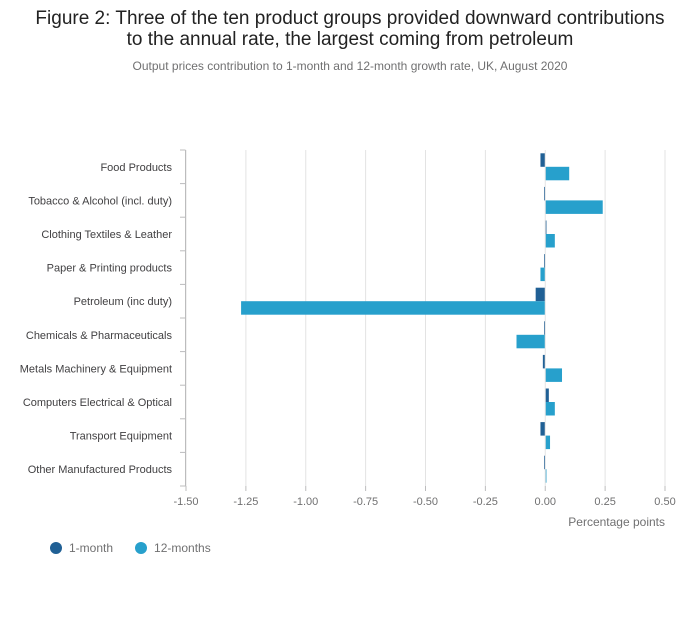 Image resolution: width=700 pixels, height=635 pixels. I want to click on x-tick-label-4: -0.50, so click(425, 502).